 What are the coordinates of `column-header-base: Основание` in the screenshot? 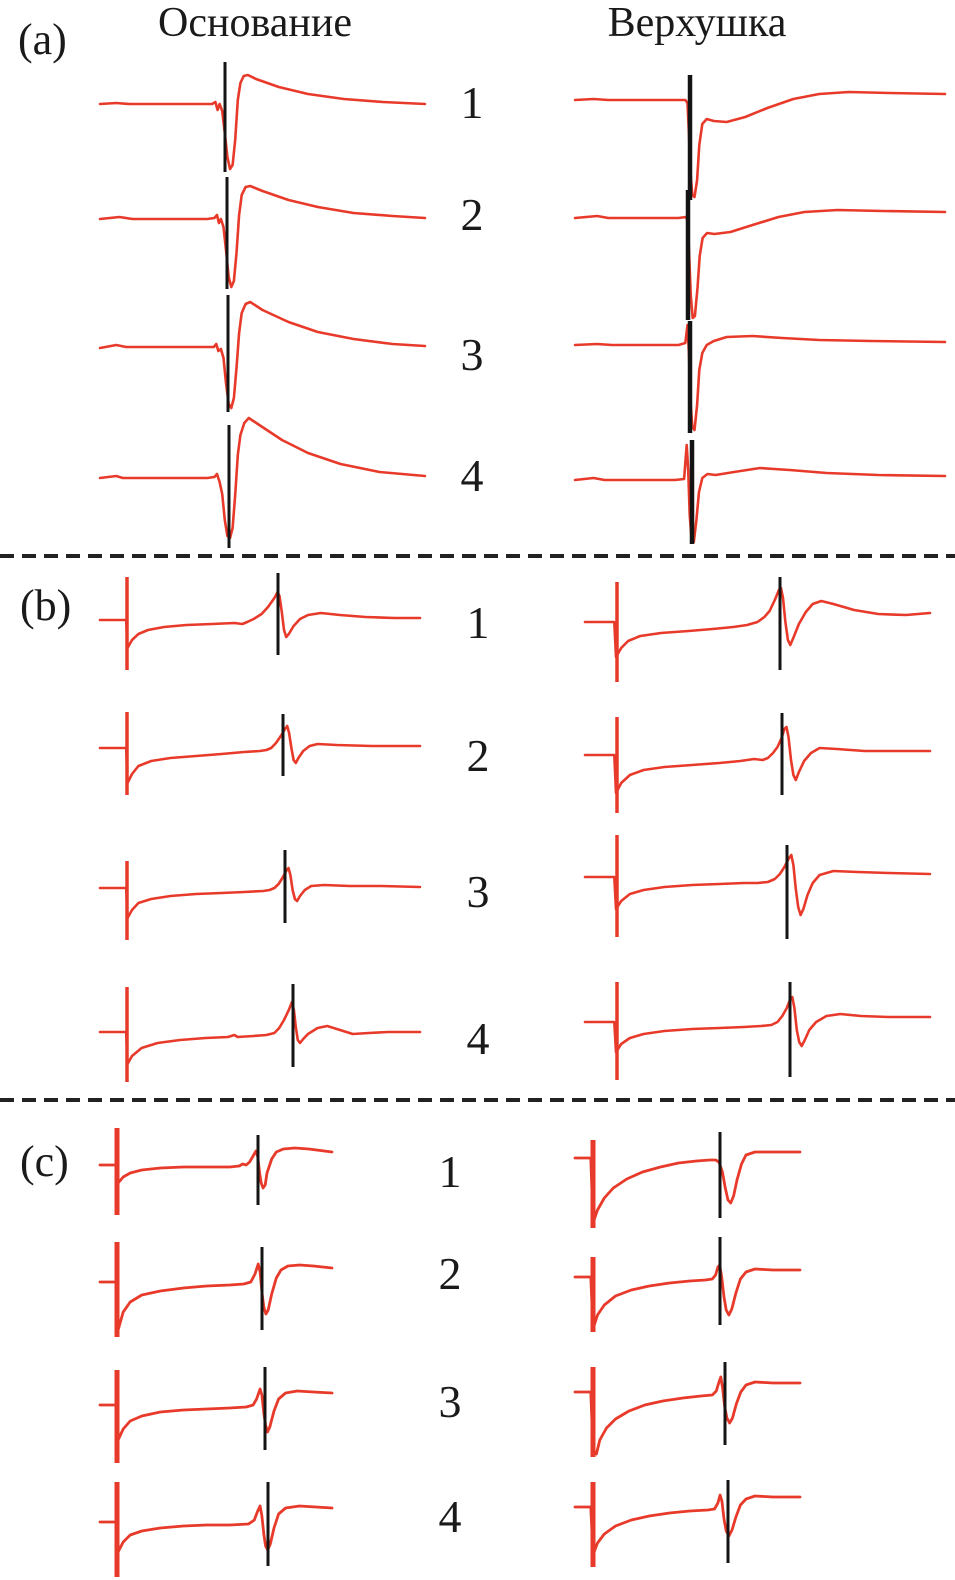 It's located at (255, 23).